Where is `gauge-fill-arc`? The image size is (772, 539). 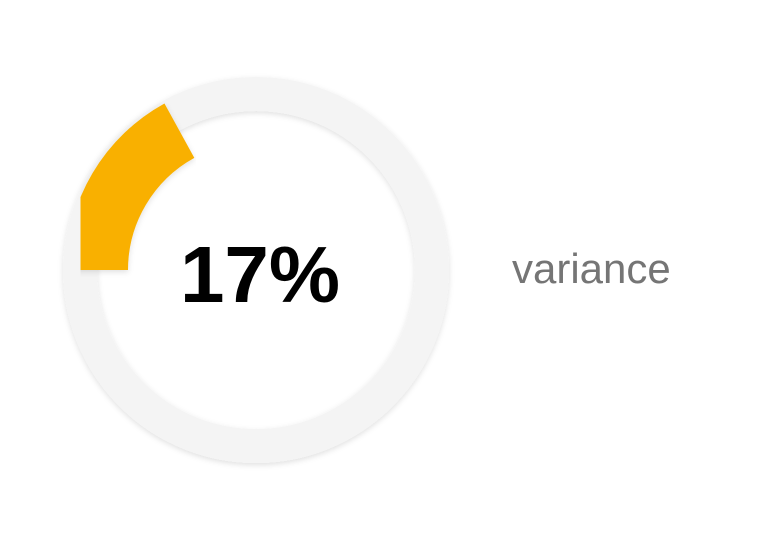 gauge-fill-arc is located at coordinates (131, 187).